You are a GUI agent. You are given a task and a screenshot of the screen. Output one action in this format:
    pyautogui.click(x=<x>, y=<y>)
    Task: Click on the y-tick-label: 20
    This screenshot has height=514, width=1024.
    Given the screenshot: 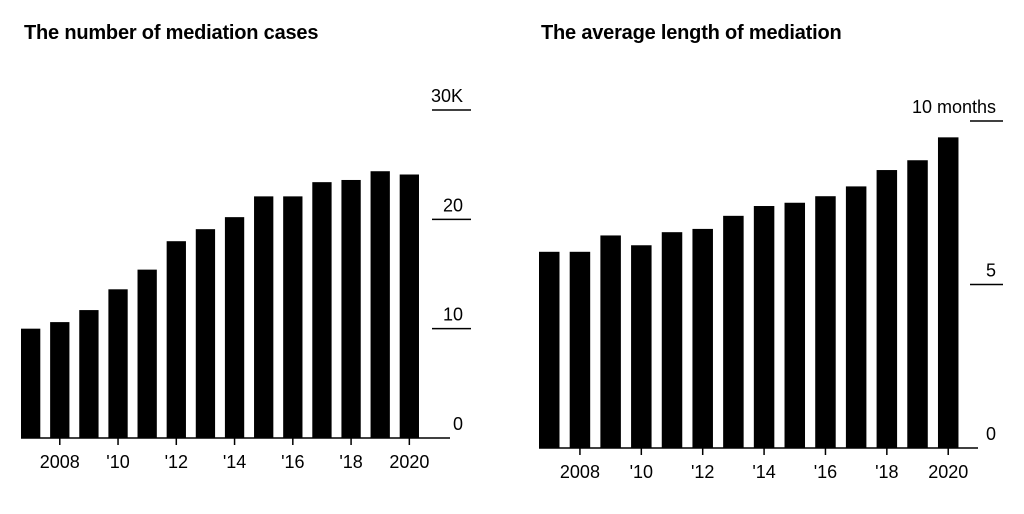 What is the action you would take?
    pyautogui.click(x=453, y=205)
    